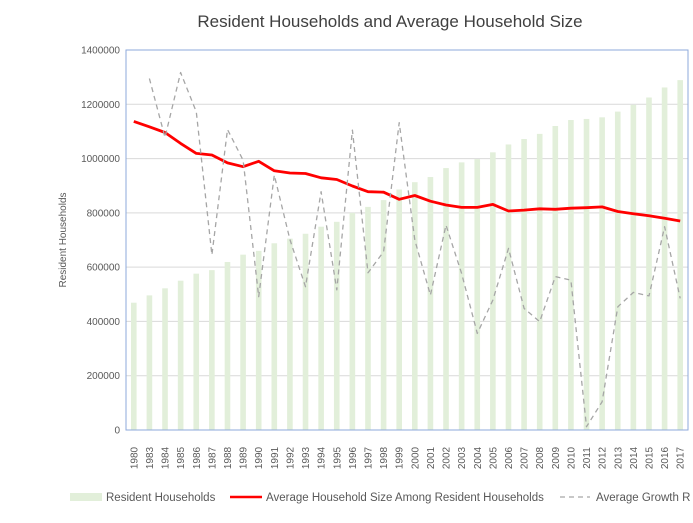  I want to click on x-tick-label: 1980, so click(134, 457).